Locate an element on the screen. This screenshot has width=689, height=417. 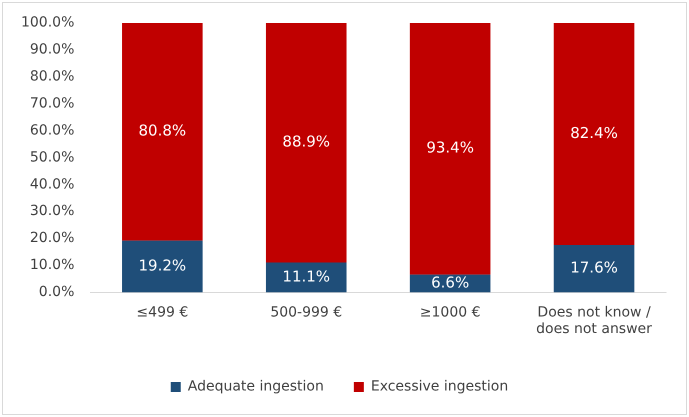
x-tick-label: 500-999 € is located at coordinates (306, 312).